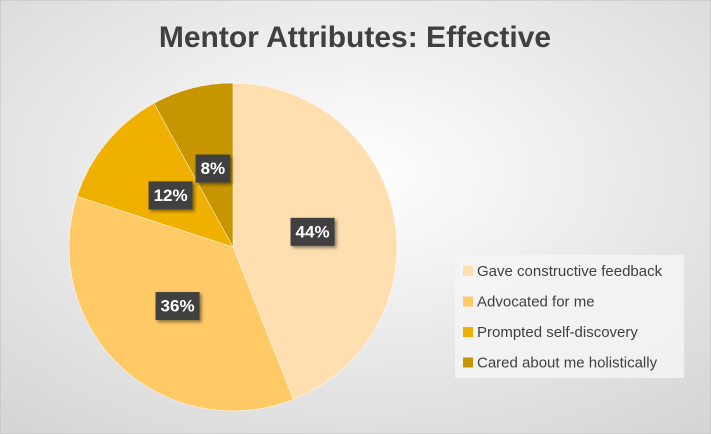 This screenshot has width=711, height=434. Describe the element at coordinates (570, 271) in the screenshot. I see `legend-label: Gave constructive feedback` at that location.